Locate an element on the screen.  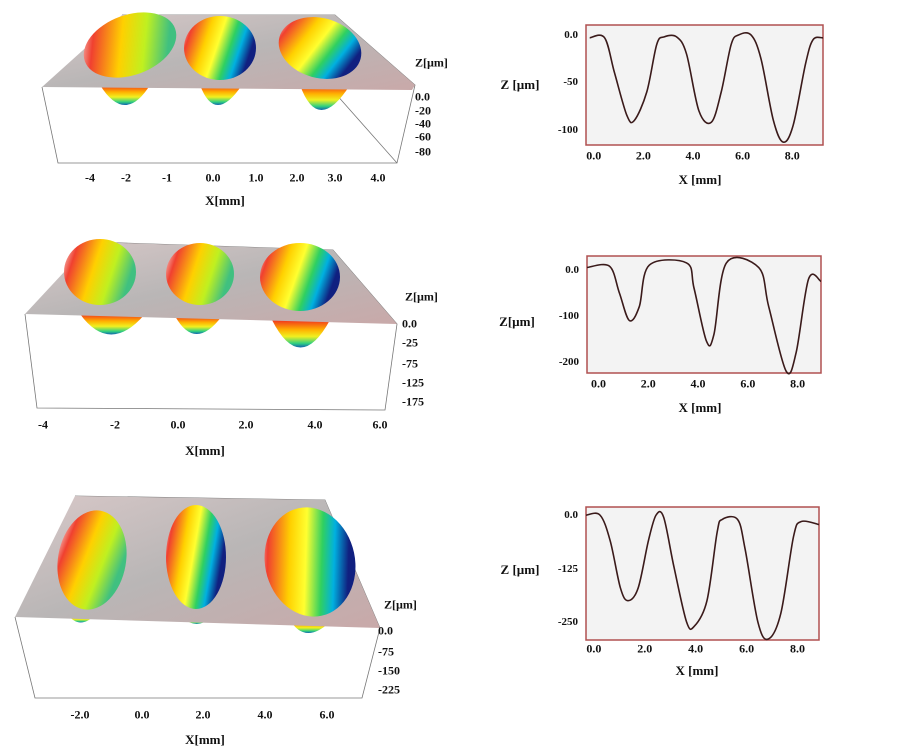
z-tick-label: -125 is located at coordinates (413, 382).